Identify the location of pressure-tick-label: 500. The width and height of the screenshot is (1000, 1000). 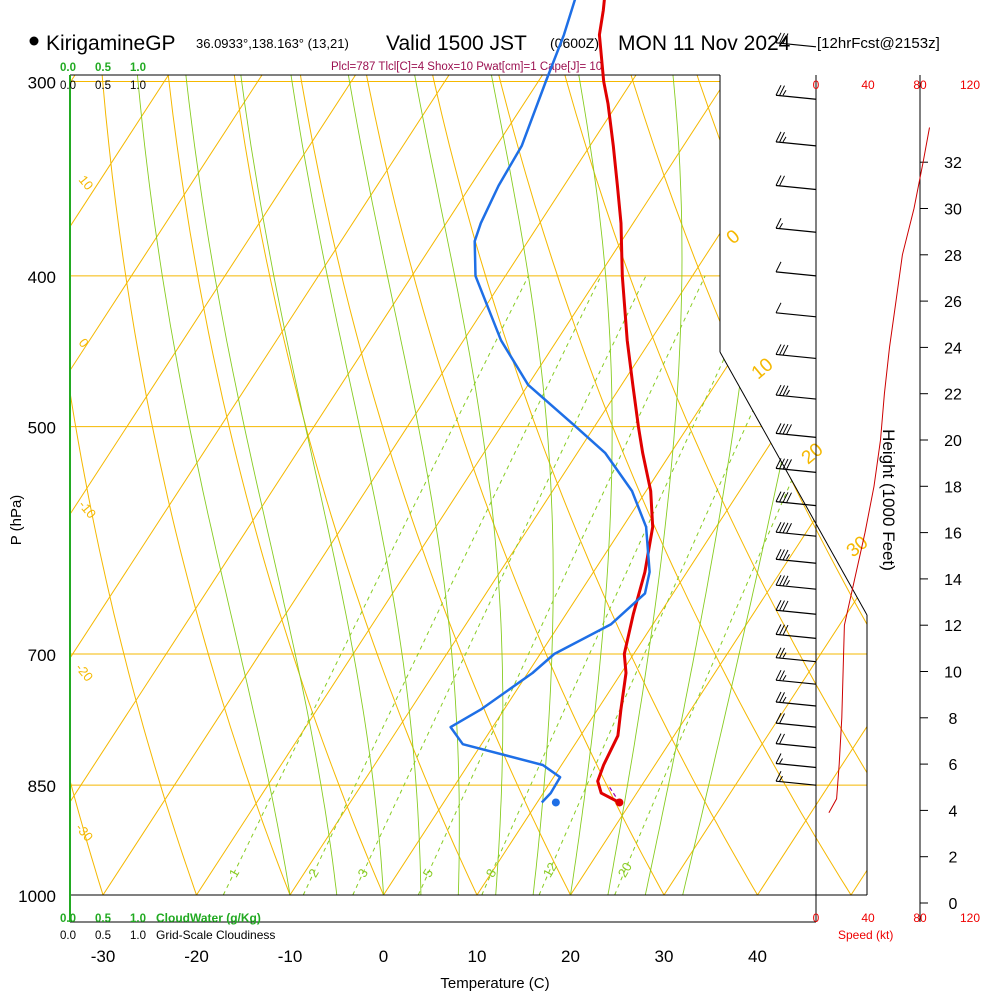
(42, 428).